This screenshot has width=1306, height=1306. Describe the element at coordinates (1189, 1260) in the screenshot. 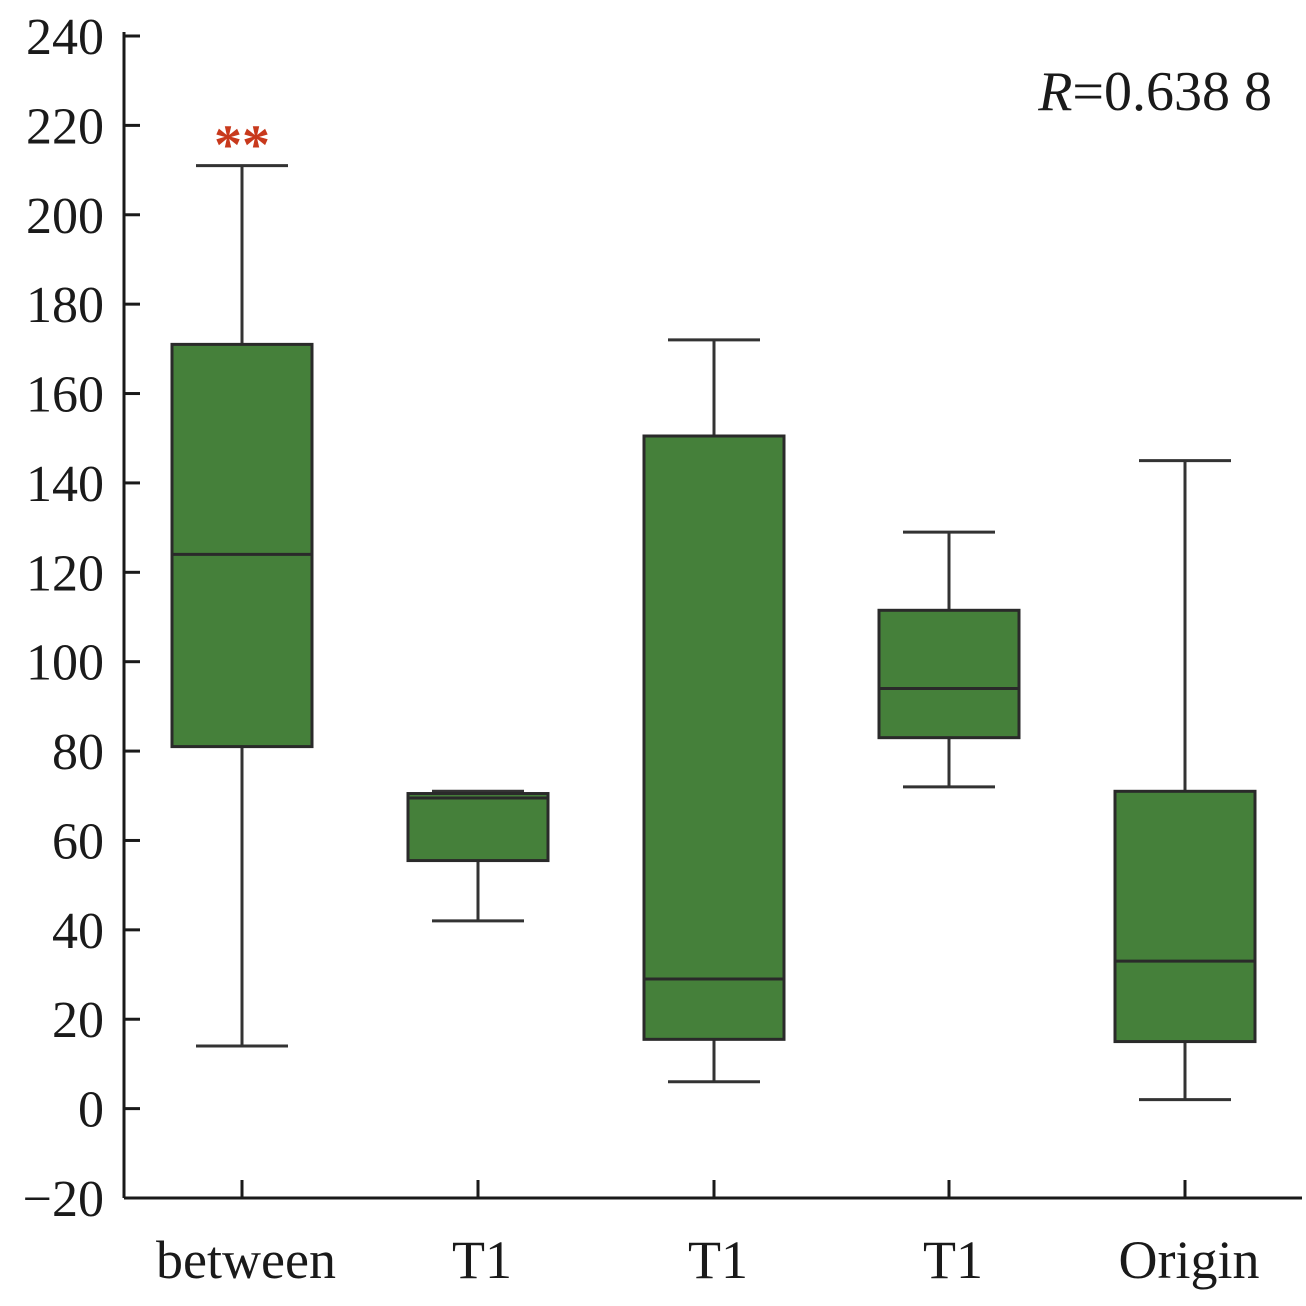

I see `x-category-label: Origin` at that location.